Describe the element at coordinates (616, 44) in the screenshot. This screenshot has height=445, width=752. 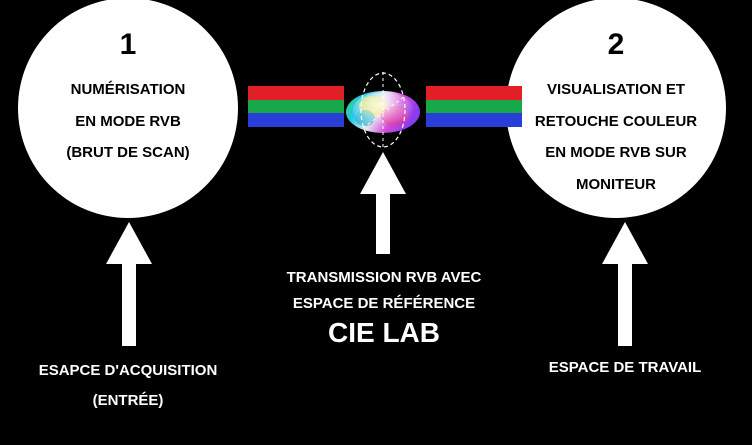
I see `step2-number: 2` at that location.